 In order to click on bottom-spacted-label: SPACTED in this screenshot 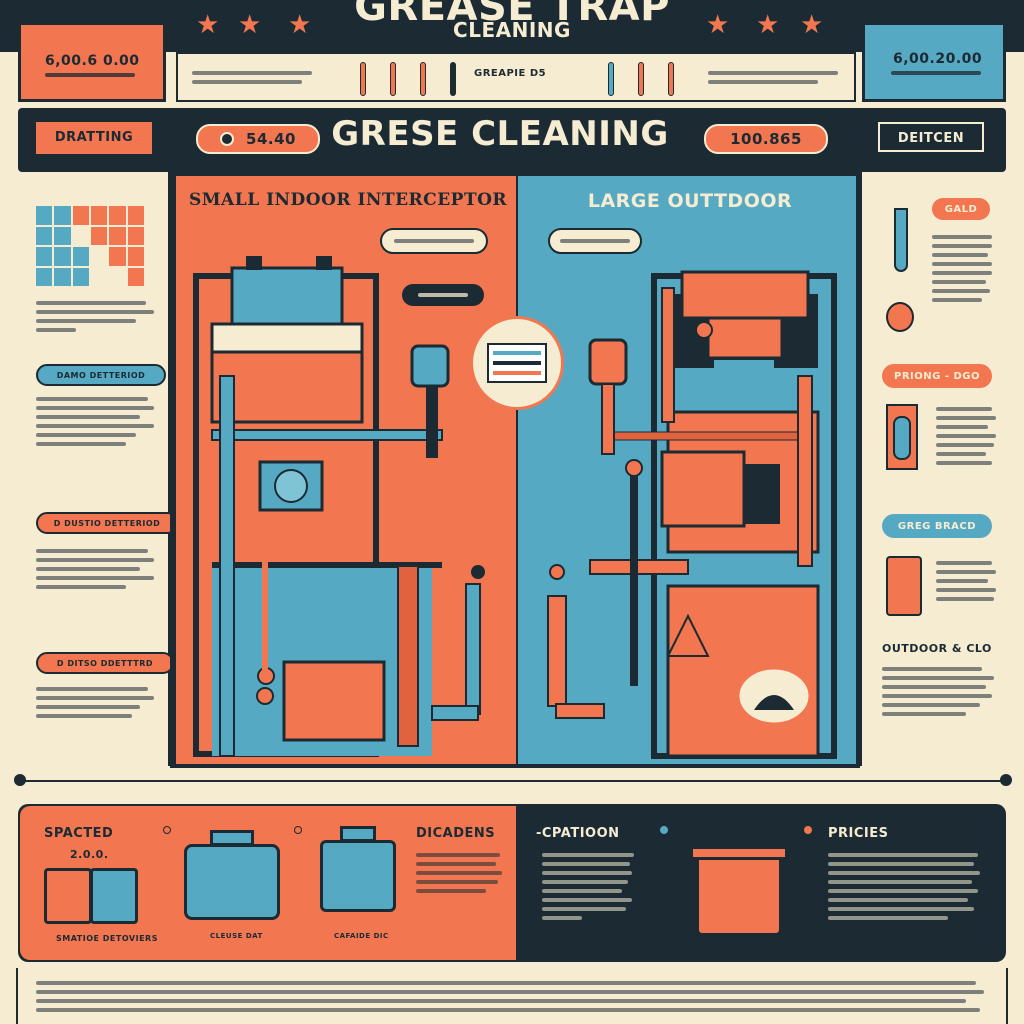, I will do `click(79, 833)`.